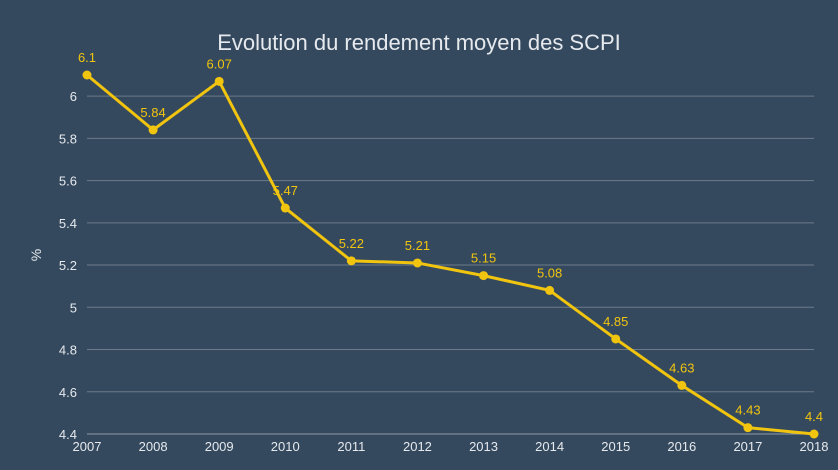 The width and height of the screenshot is (838, 470). I want to click on data-label: 5.47, so click(285, 190).